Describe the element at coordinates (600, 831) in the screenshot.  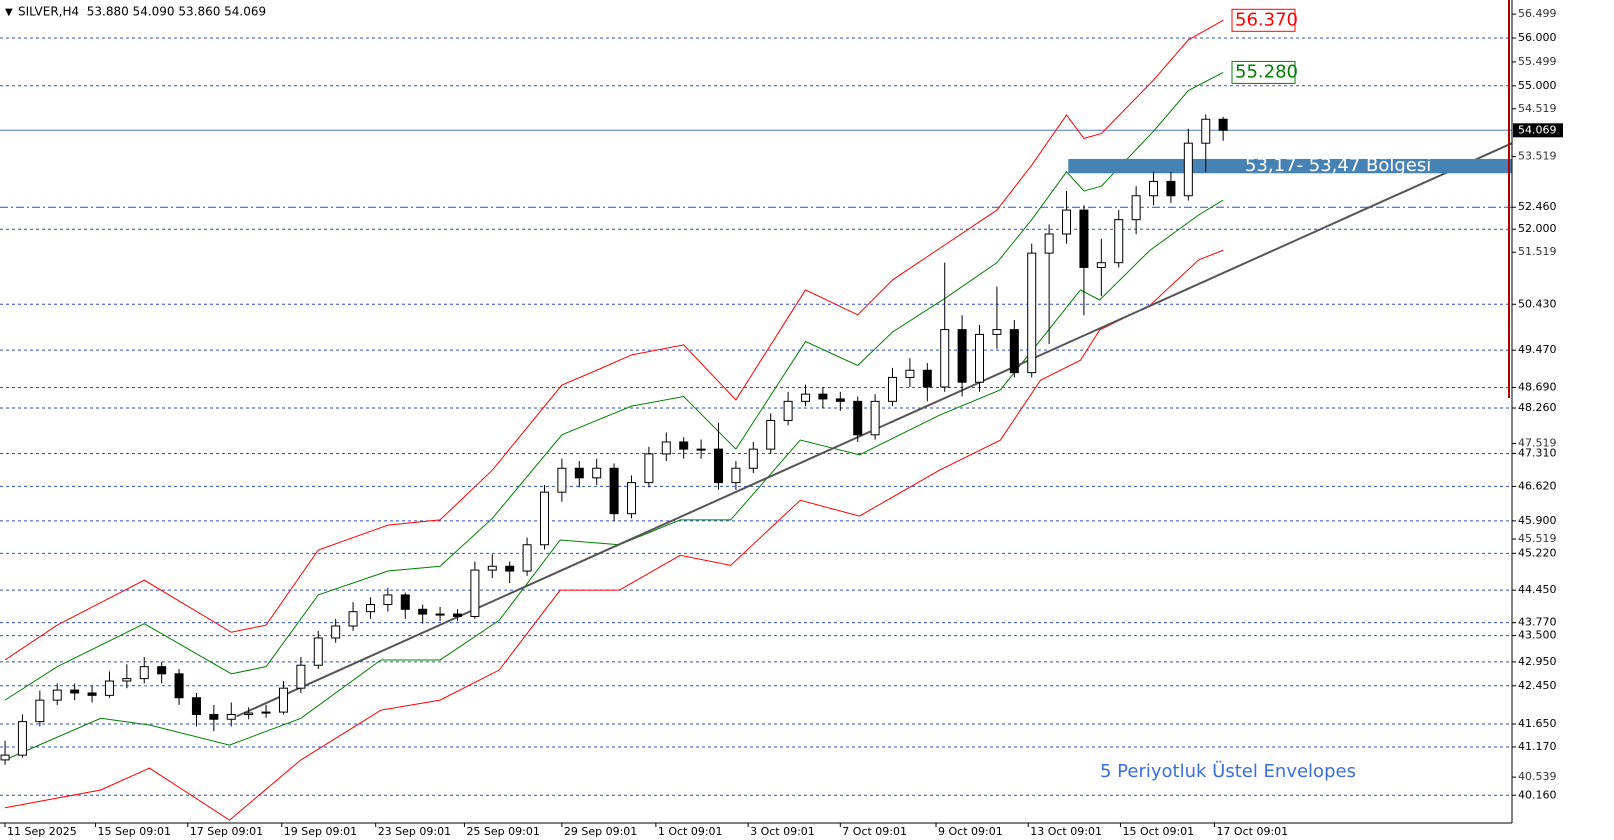
I see `x-tick-label: 29 Sep 09:01` at that location.